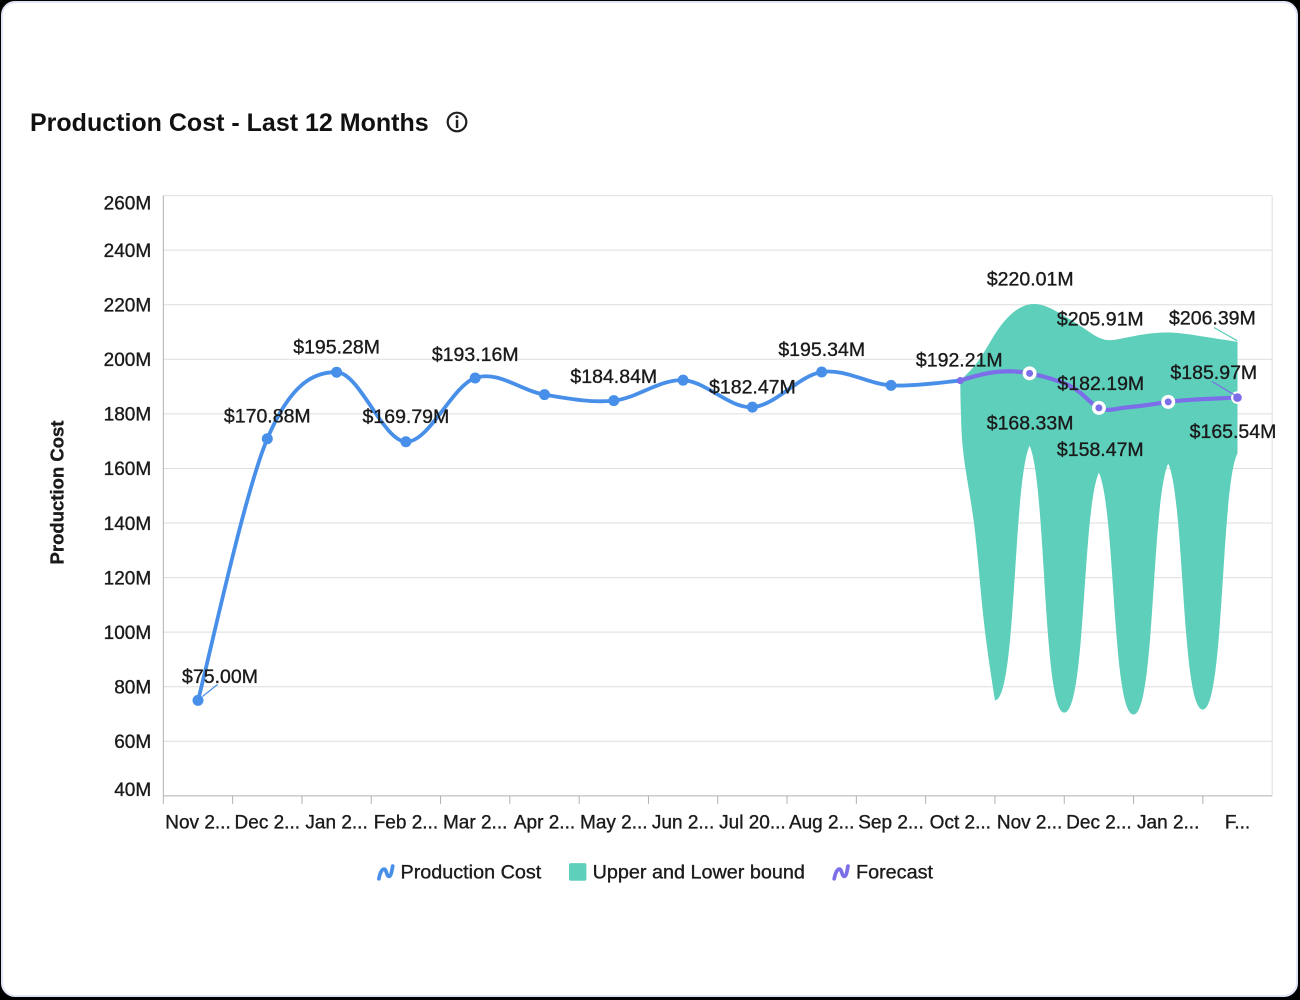 Image resolution: width=1300 pixels, height=1000 pixels. I want to click on svg-text: $220.01M, so click(1030, 280).